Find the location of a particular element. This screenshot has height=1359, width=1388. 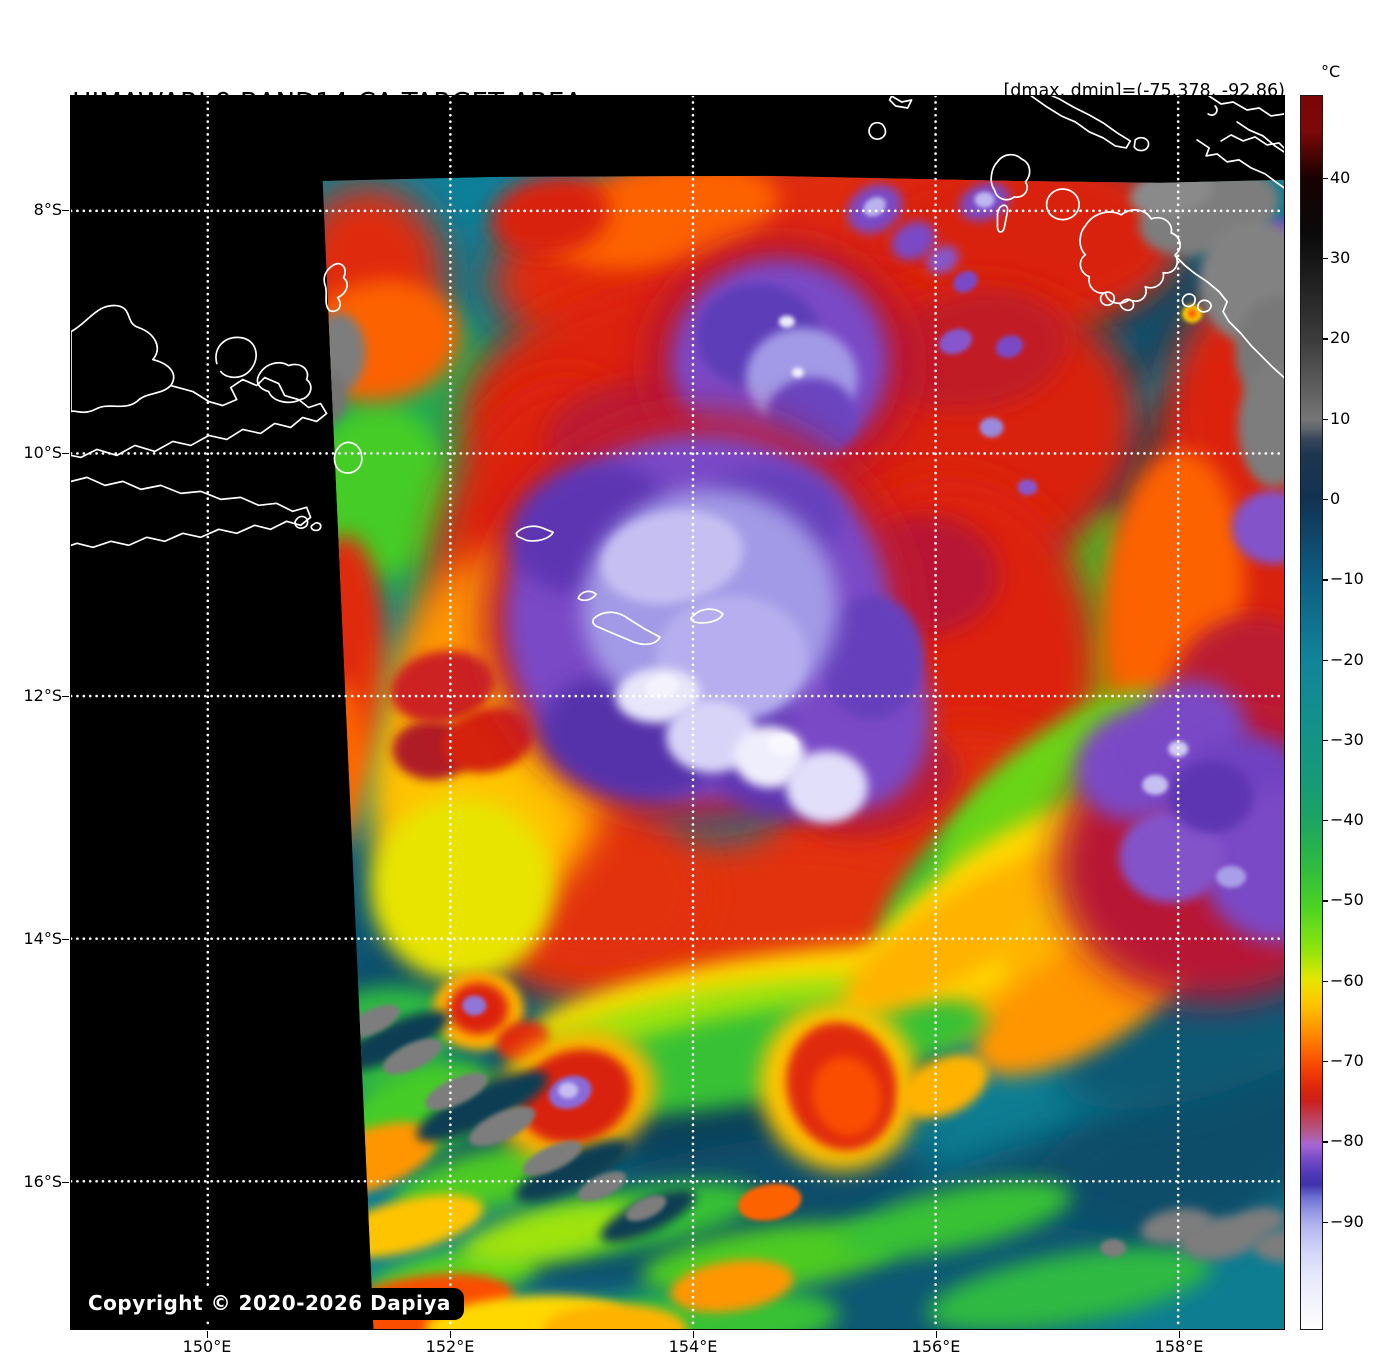

colorbar-tick-label: 20 is located at coordinates (1340, 338).